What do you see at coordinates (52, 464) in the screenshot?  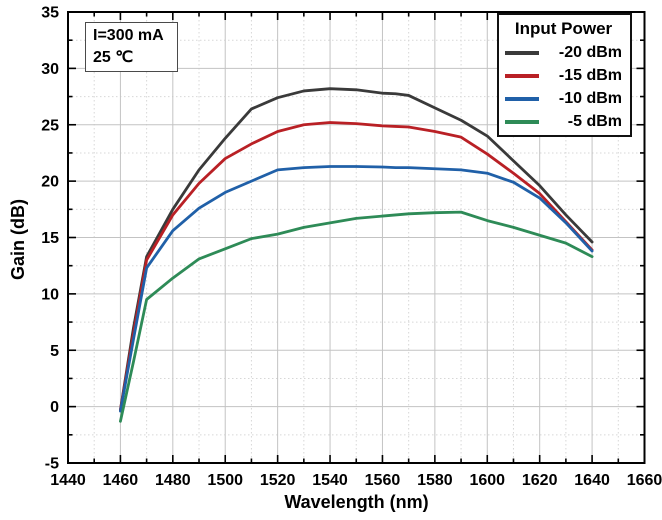 I see `y-tick-label: -5` at bounding box center [52, 464].